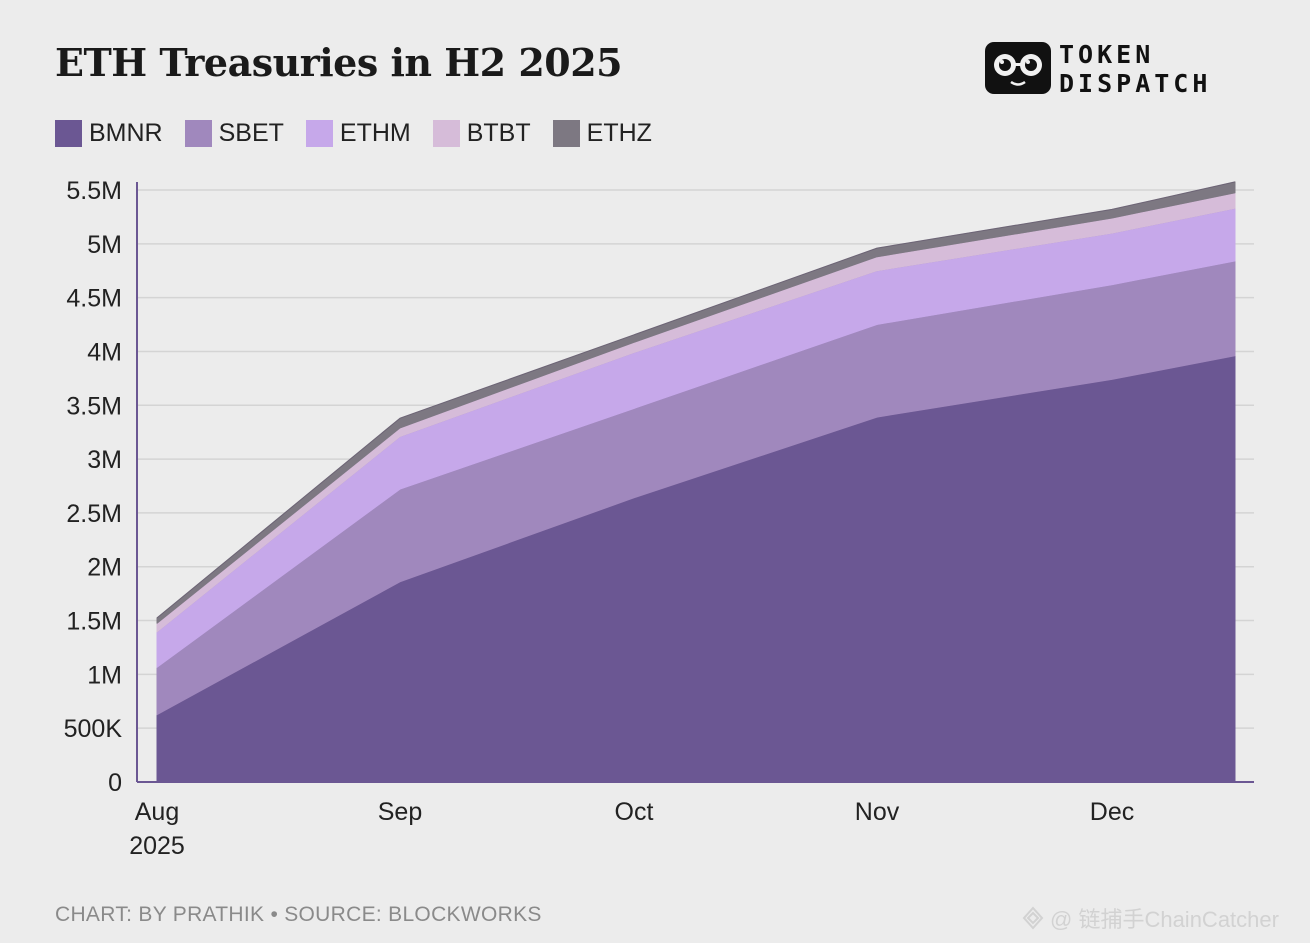  What do you see at coordinates (339, 62) in the screenshot?
I see `chart-title: ETH Treasuries in H2 2025` at bounding box center [339, 62].